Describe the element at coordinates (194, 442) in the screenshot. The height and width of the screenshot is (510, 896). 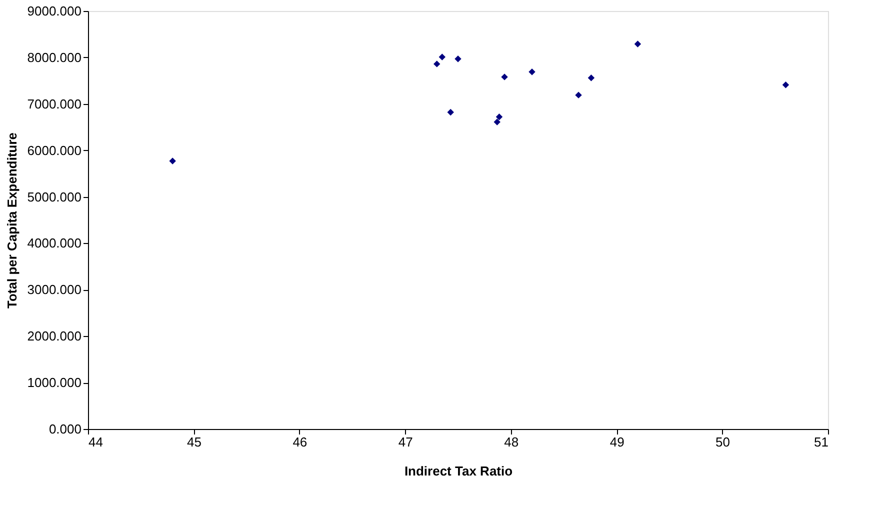
I see `x-tick-label: 45` at that location.